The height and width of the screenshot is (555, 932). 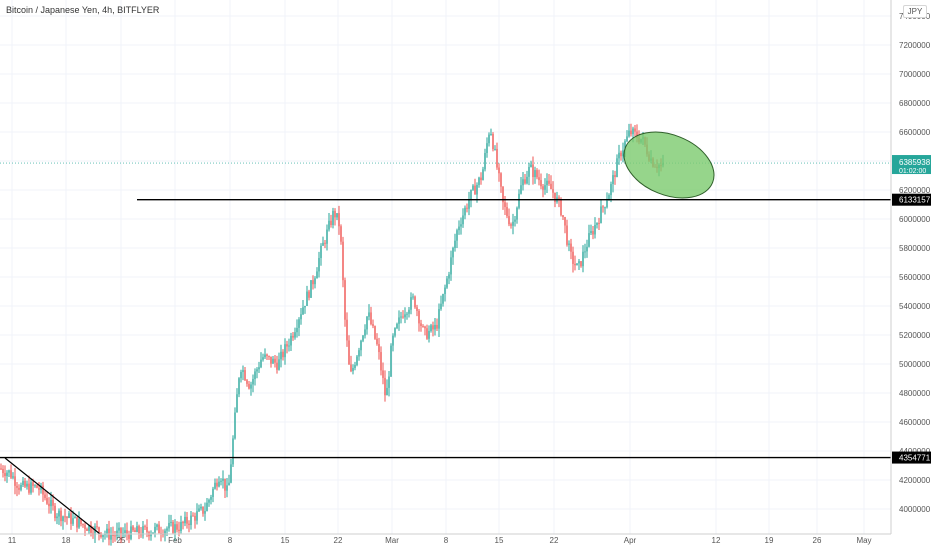 What do you see at coordinates (915, 335) in the screenshot?
I see `price-tick-label: 5200000` at bounding box center [915, 335].